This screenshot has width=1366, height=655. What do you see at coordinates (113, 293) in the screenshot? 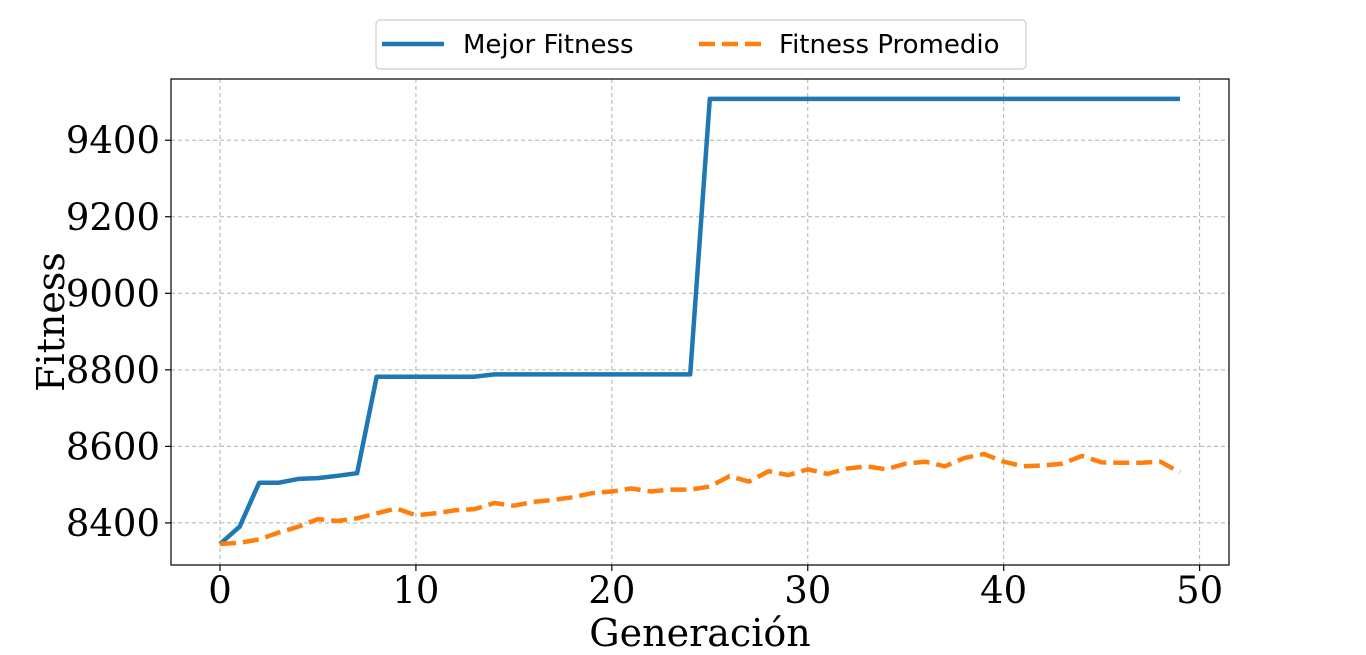
I see `y-tick-label: 9000` at bounding box center [113, 293].